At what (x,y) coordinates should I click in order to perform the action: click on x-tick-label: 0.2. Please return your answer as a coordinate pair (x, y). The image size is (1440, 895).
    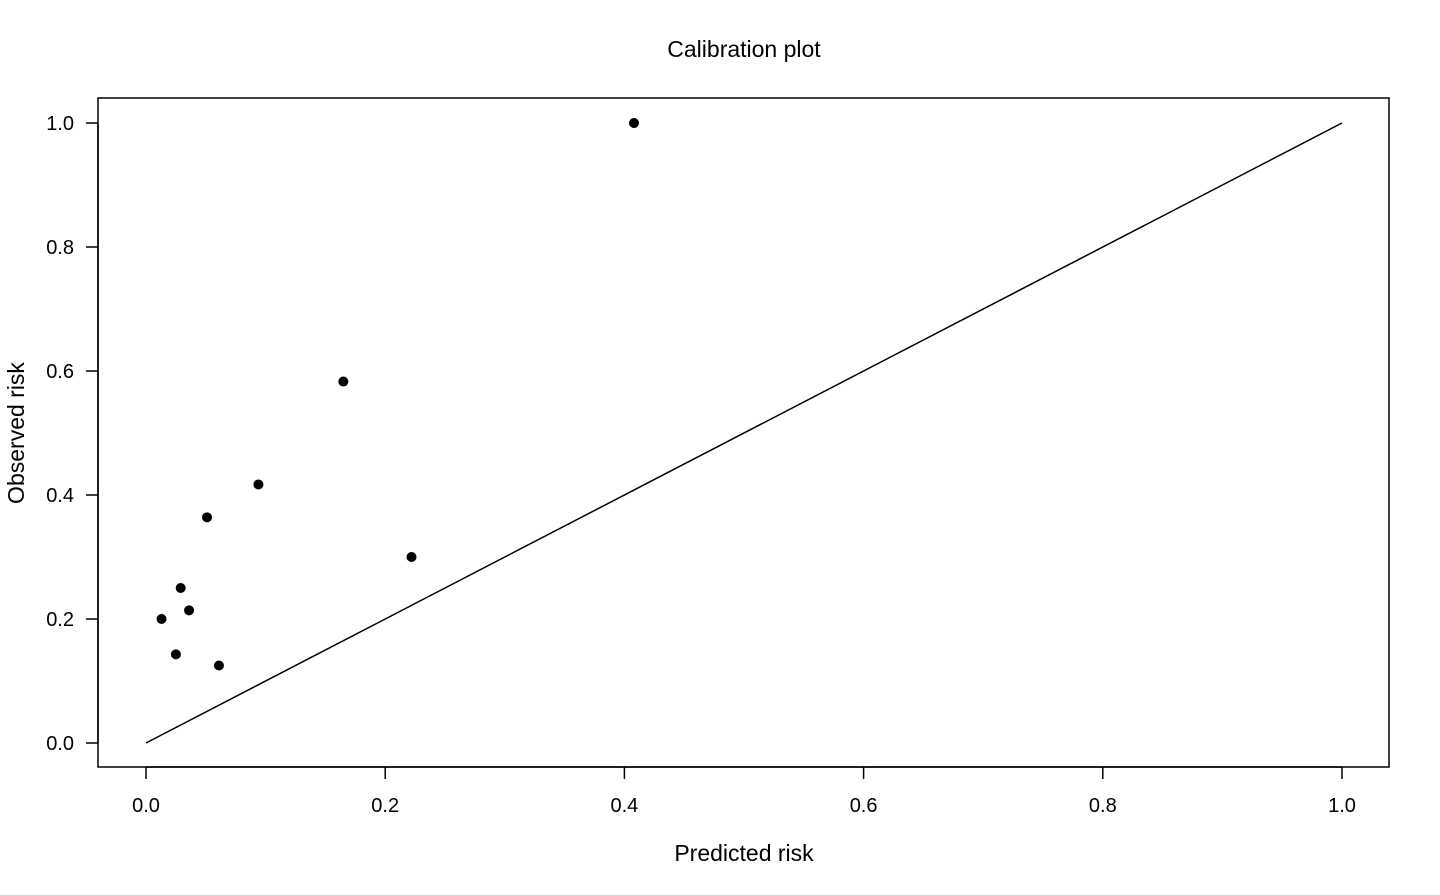
    Looking at the image, I should click on (385, 806).